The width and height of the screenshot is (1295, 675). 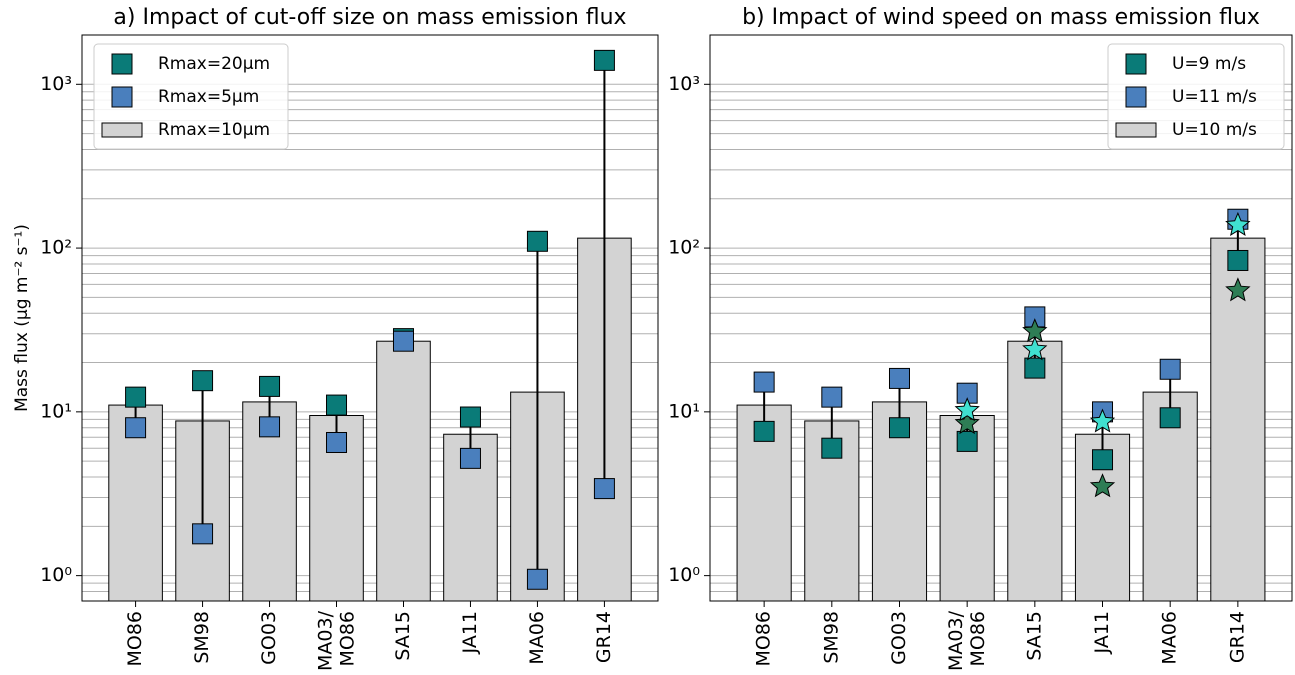 What do you see at coordinates (214, 130) in the screenshot?
I see `legend-label: Rmax=10μm` at bounding box center [214, 130].